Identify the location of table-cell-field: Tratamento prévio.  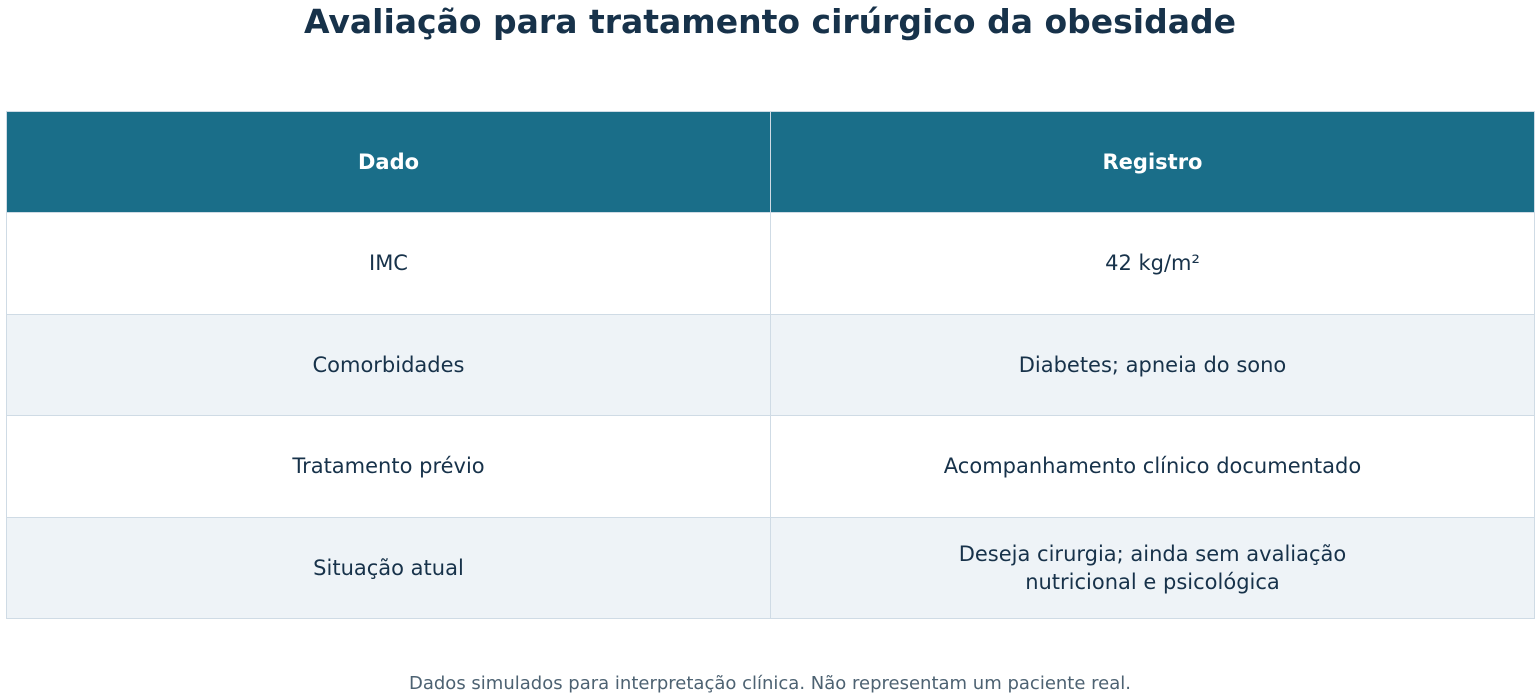
(388, 466).